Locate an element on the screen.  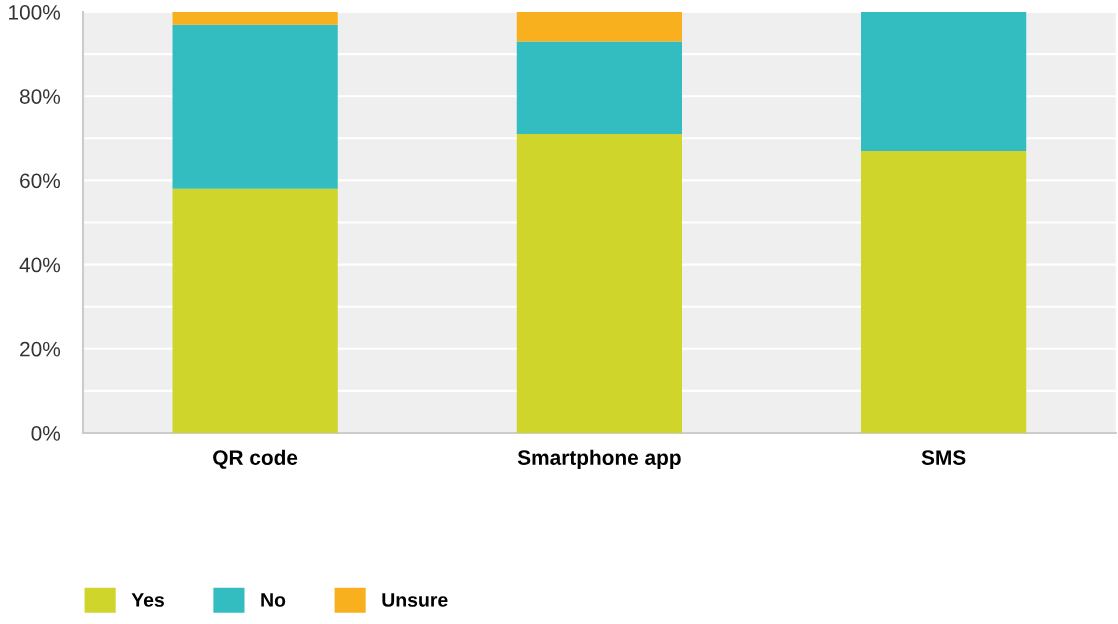
x-tick-label: SMS is located at coordinates (943, 457).